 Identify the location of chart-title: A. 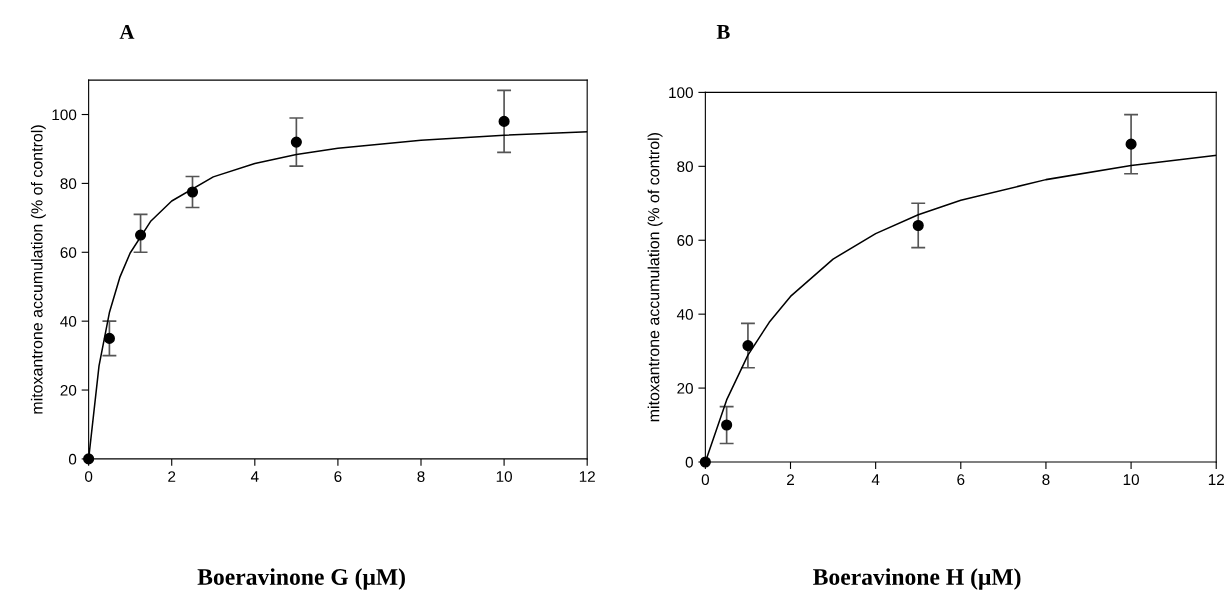
(127, 31).